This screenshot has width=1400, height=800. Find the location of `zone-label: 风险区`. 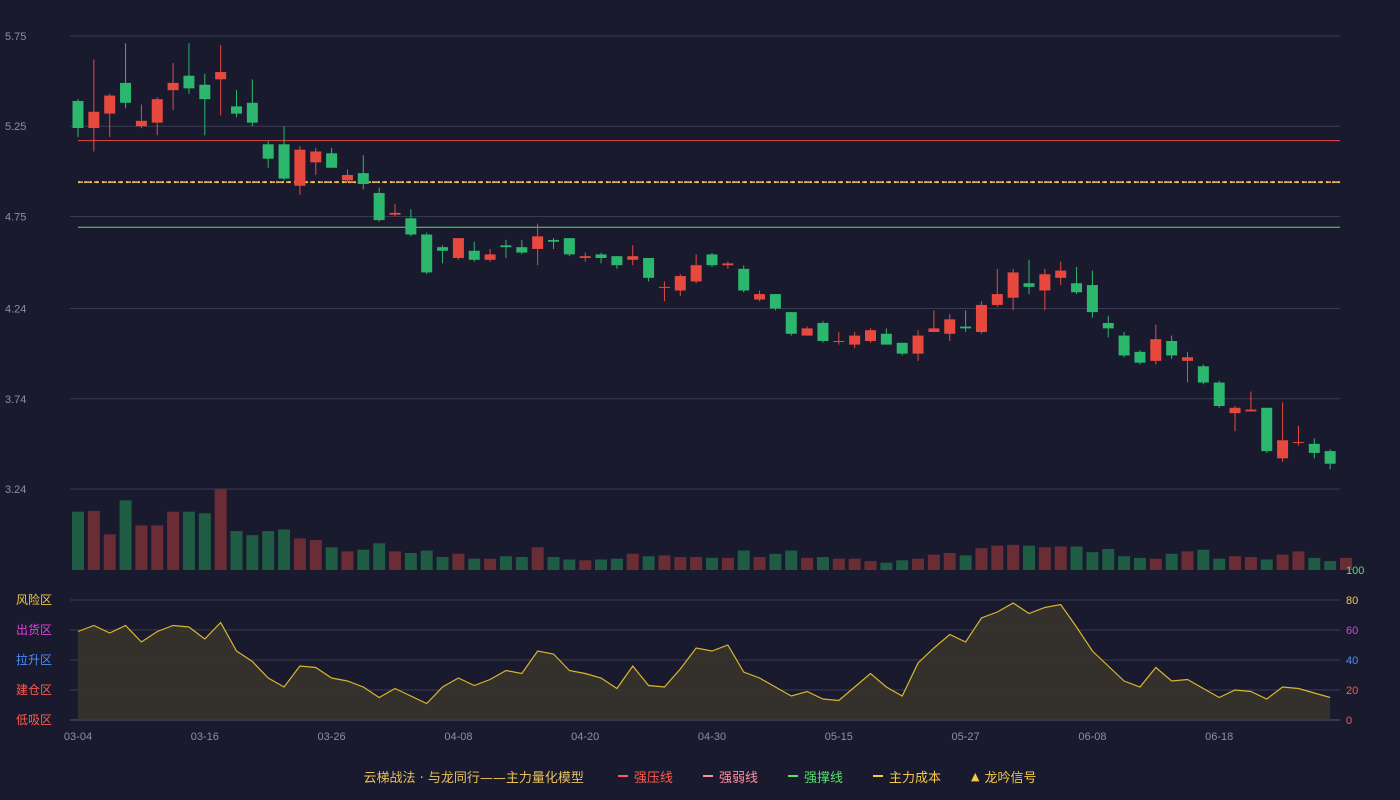

zone-label: 风险区 is located at coordinates (34, 599).